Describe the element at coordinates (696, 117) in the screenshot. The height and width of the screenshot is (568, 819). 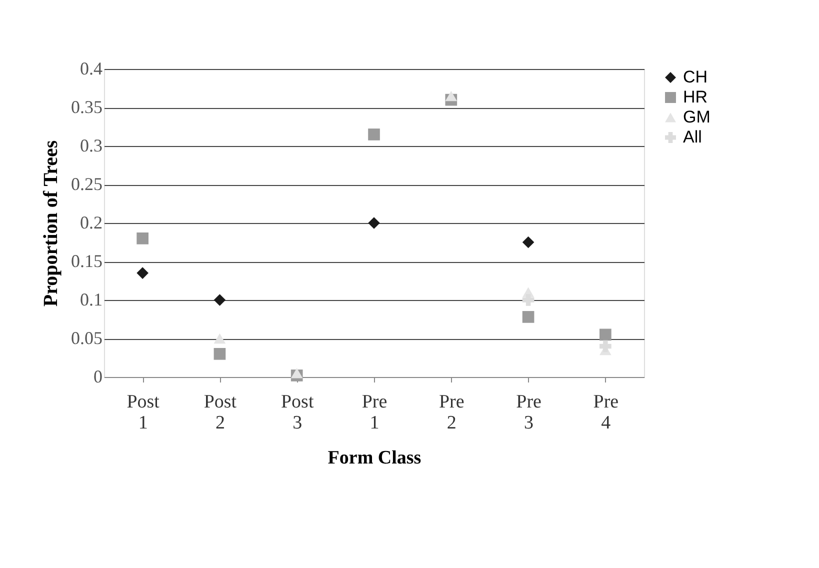
I see `legend-label: GM` at that location.